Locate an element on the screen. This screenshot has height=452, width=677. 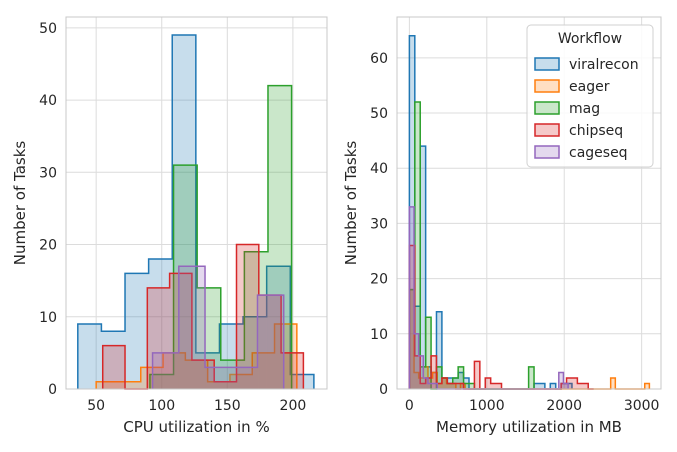
legend-swatch-viralrecon is located at coordinates (547, 64).